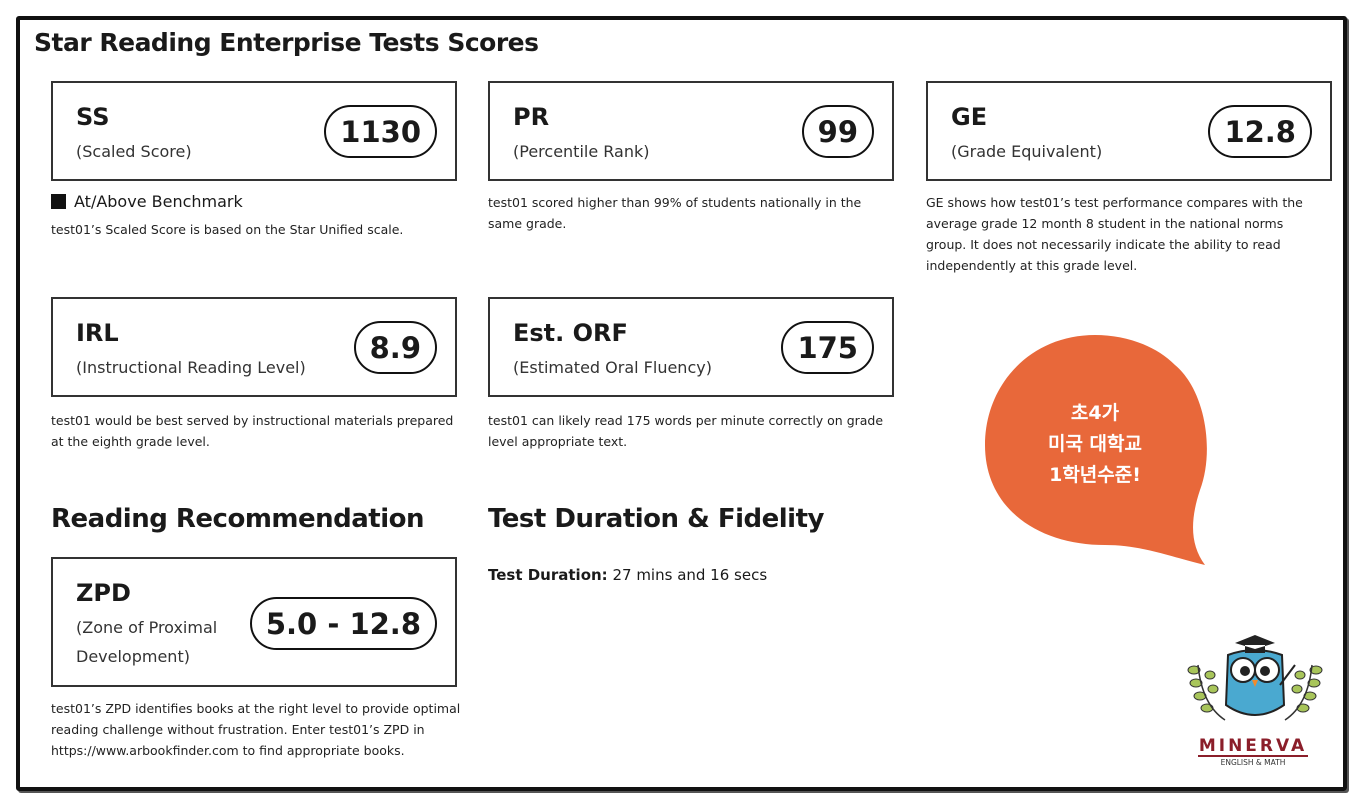 This screenshot has height=806, width=1362. I want to click on benchmark-legend: At/Above Benchmark, so click(147, 201).